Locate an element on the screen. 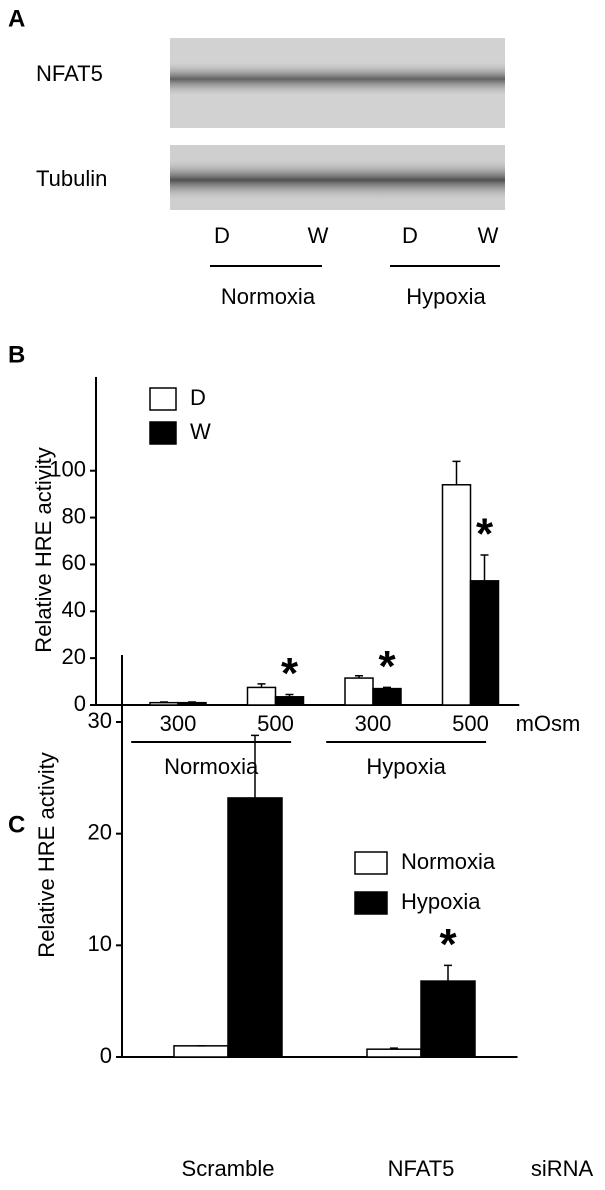 Image resolution: width=605 pixels, height=1190 pixels. legend-label: Normoxia is located at coordinates (448, 861).